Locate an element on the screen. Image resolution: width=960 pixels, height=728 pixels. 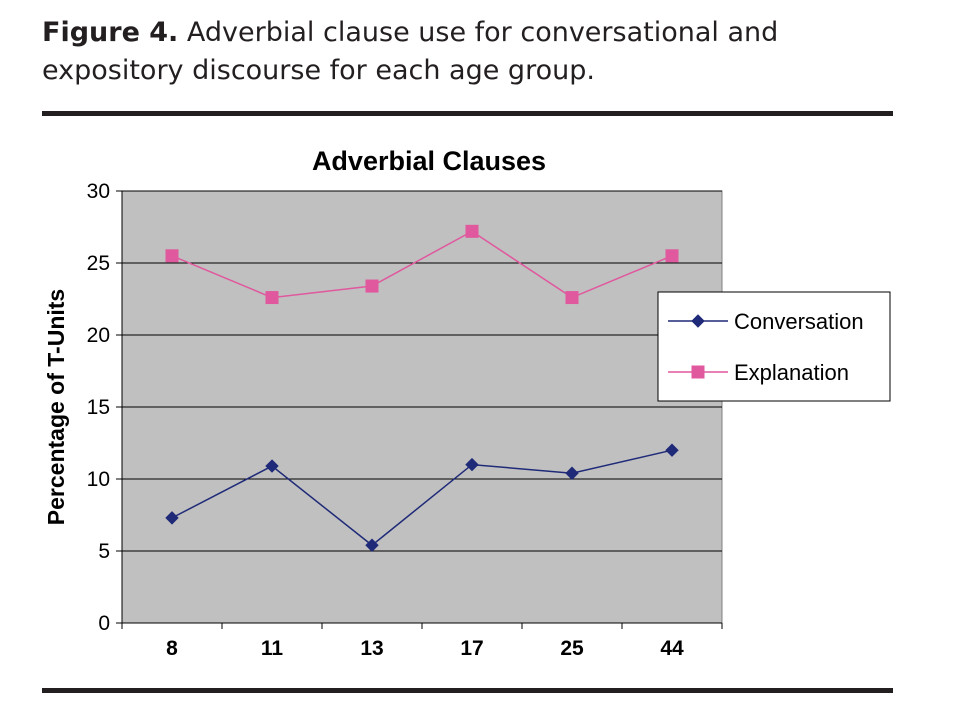
x-axis-ticks: 8 11 13 17 25 44 is located at coordinates (422, 641).